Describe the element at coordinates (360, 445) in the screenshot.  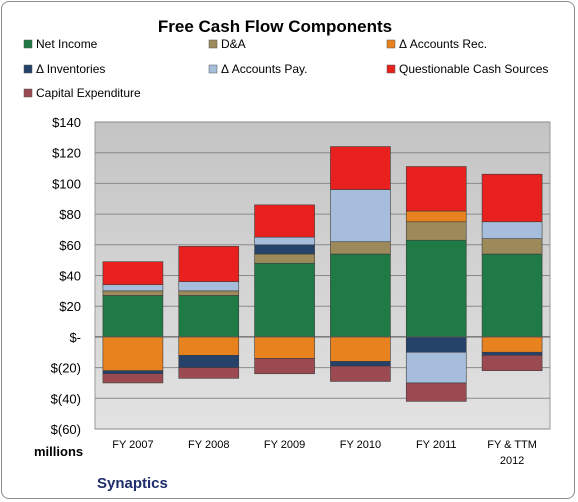
I see `x-category-label: FY 2010` at that location.